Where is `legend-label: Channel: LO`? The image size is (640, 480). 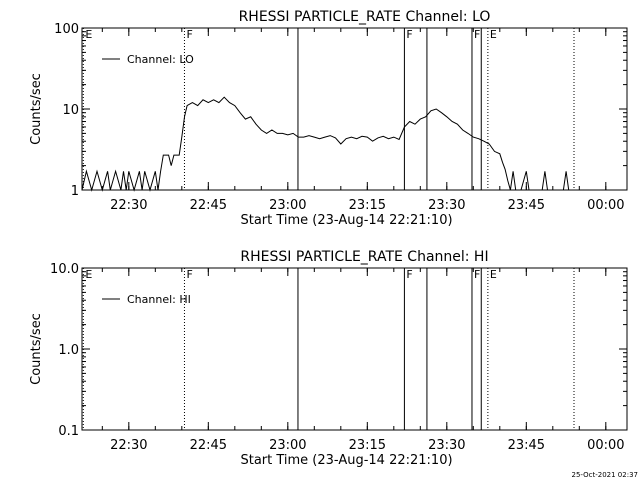
legend-label: Channel: LO is located at coordinates (160, 59).